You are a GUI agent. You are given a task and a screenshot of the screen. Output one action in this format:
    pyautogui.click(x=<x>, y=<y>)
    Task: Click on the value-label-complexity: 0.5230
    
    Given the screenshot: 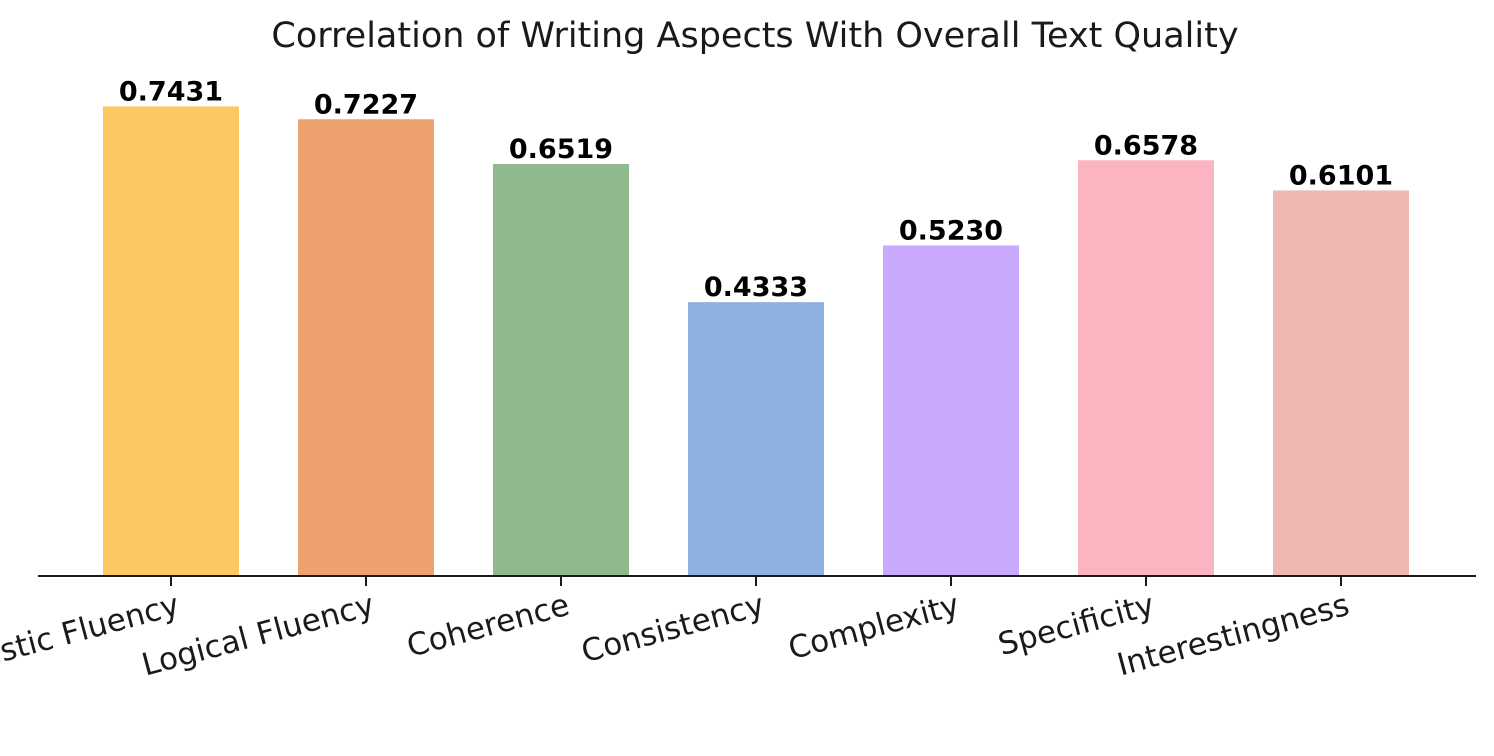 What is the action you would take?
    pyautogui.click(x=951, y=230)
    